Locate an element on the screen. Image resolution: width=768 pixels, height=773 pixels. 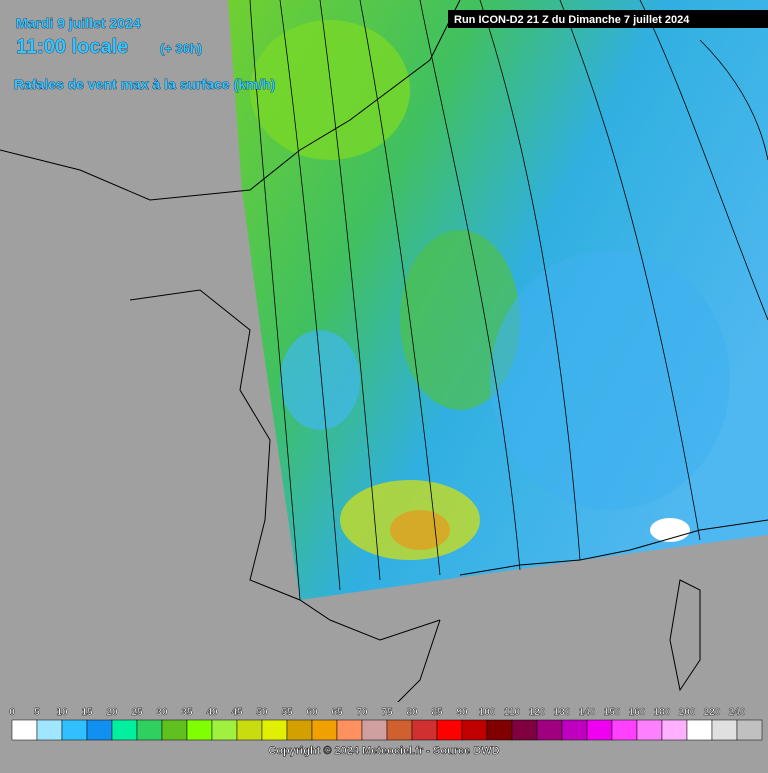
legend-label: 120 is located at coordinates (537, 712).